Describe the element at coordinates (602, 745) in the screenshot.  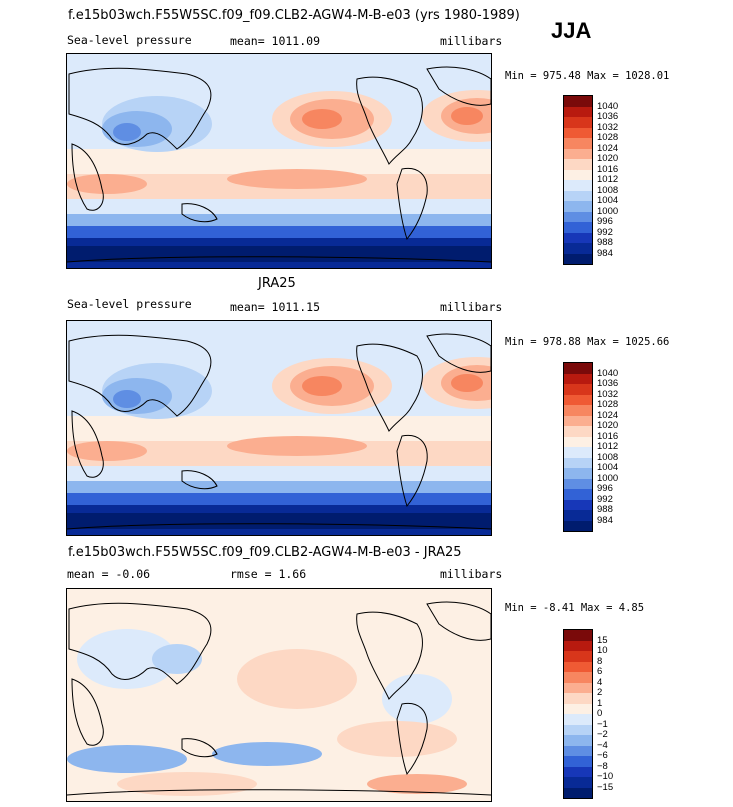
I see `colorbar-tick-label: −4` at that location.